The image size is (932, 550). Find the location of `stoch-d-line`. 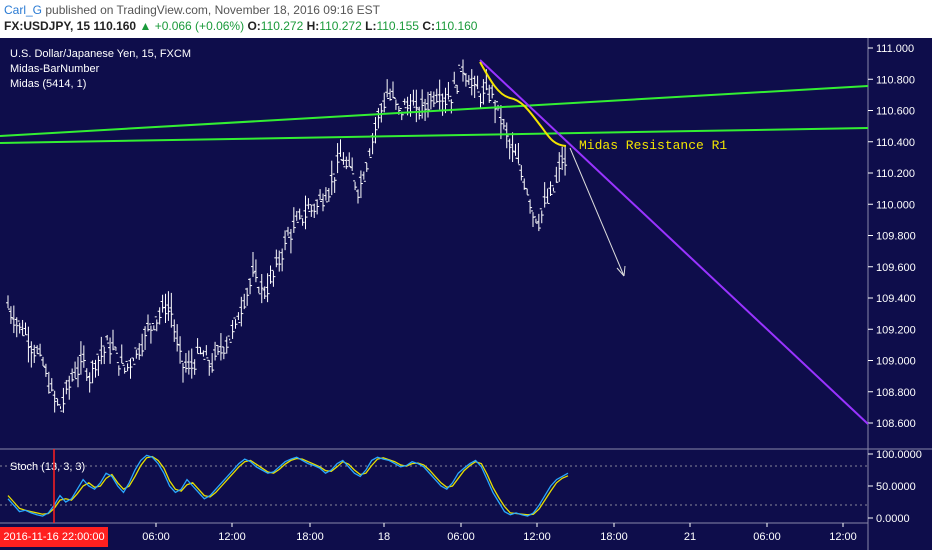

stoch-d-line is located at coordinates (288, 485).